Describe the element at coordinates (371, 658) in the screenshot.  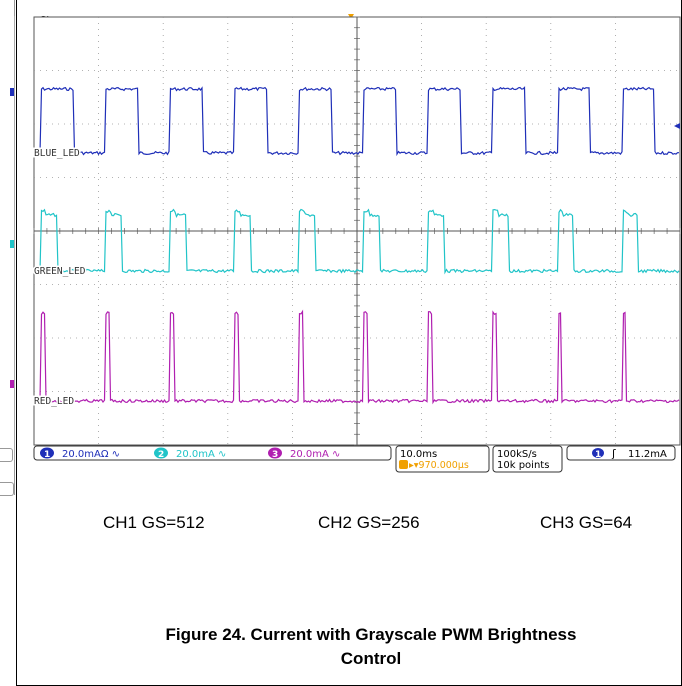
I see `figure-caption-line2: Control` at that location.